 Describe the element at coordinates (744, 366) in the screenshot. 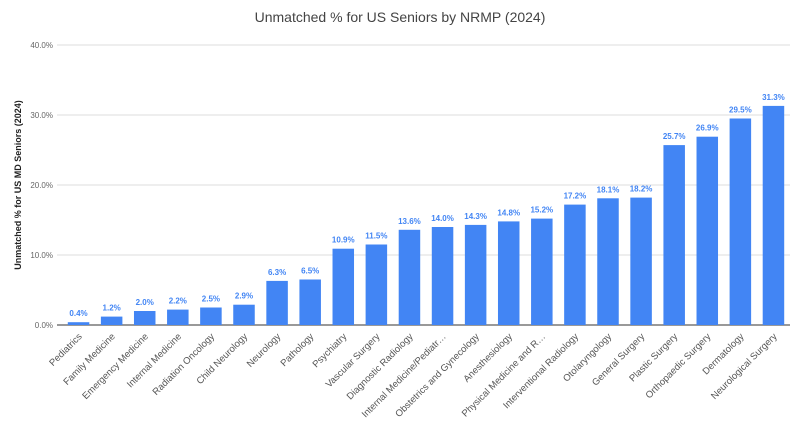

I see `x-tick-label: Neurological Surgery` at that location.